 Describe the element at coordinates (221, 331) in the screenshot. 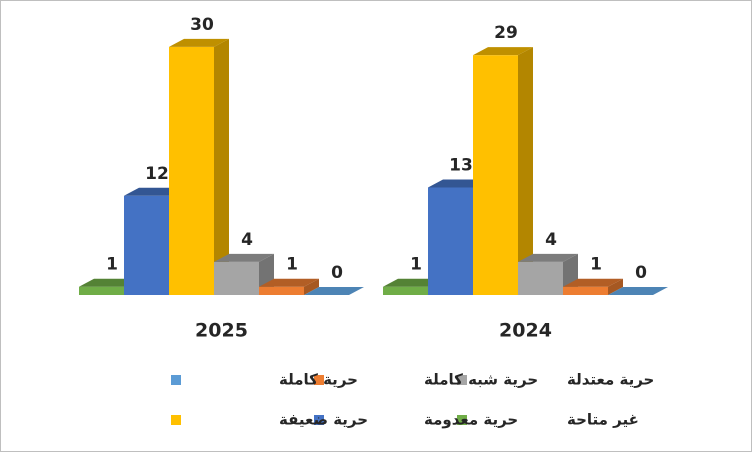

I see `category-label: 2025` at that location.